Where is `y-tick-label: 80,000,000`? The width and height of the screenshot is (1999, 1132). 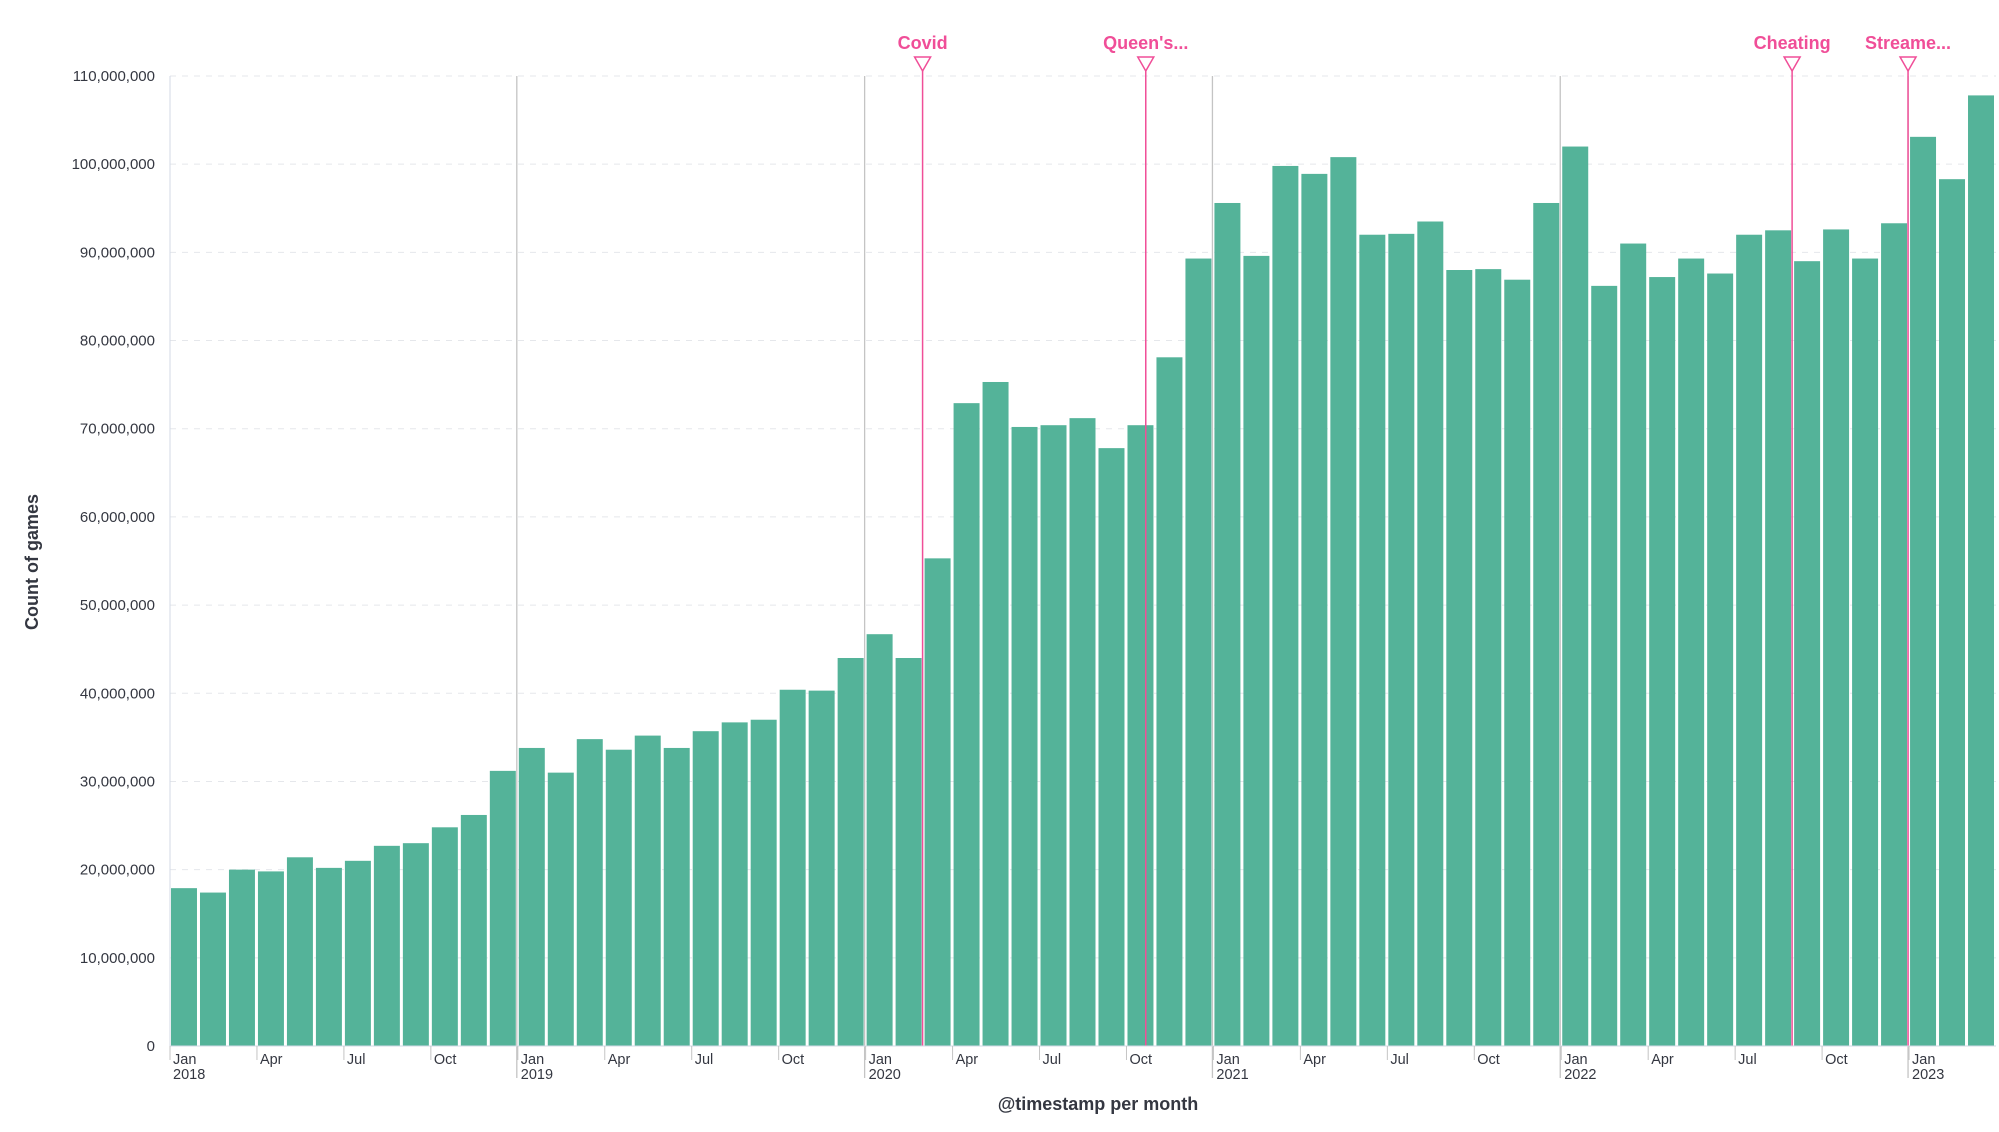
y-tick-label: 80,000,000 is located at coordinates (117, 341).